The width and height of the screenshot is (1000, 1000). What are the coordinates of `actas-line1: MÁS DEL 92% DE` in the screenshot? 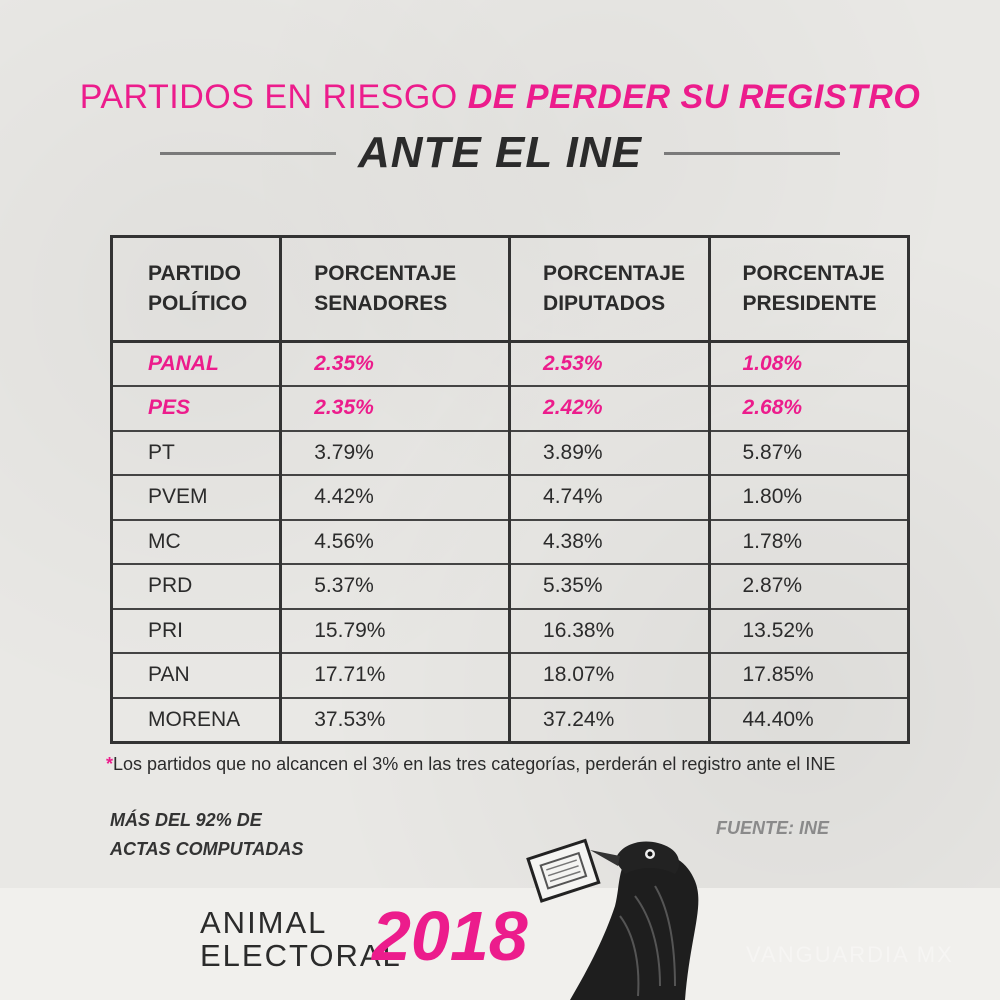 It's located at (186, 820).